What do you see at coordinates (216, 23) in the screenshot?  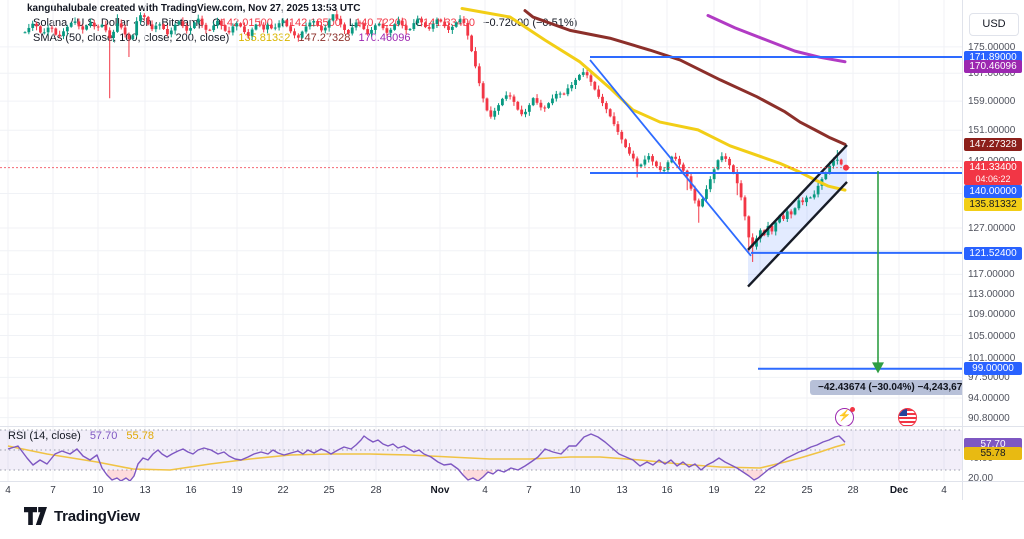 I see `ohlc-open-label: O` at bounding box center [216, 23].